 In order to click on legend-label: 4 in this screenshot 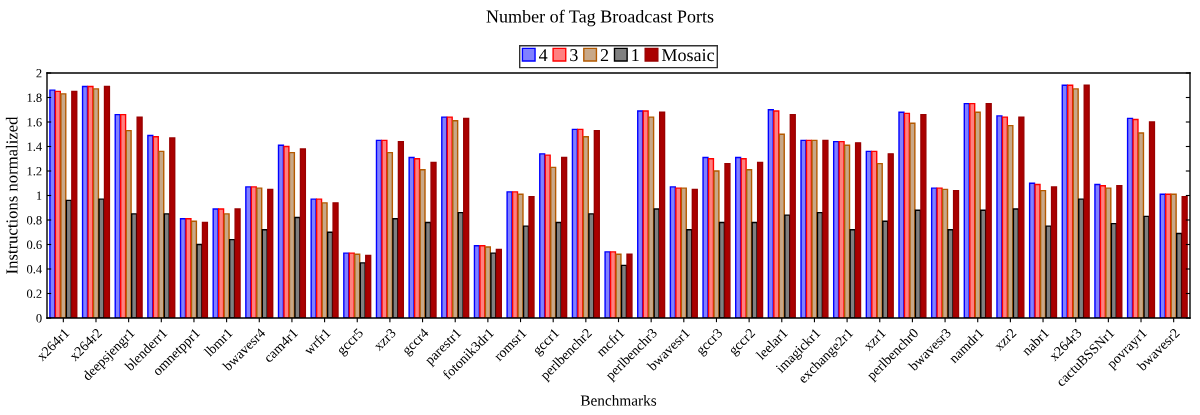, I will do `click(543, 55)`.